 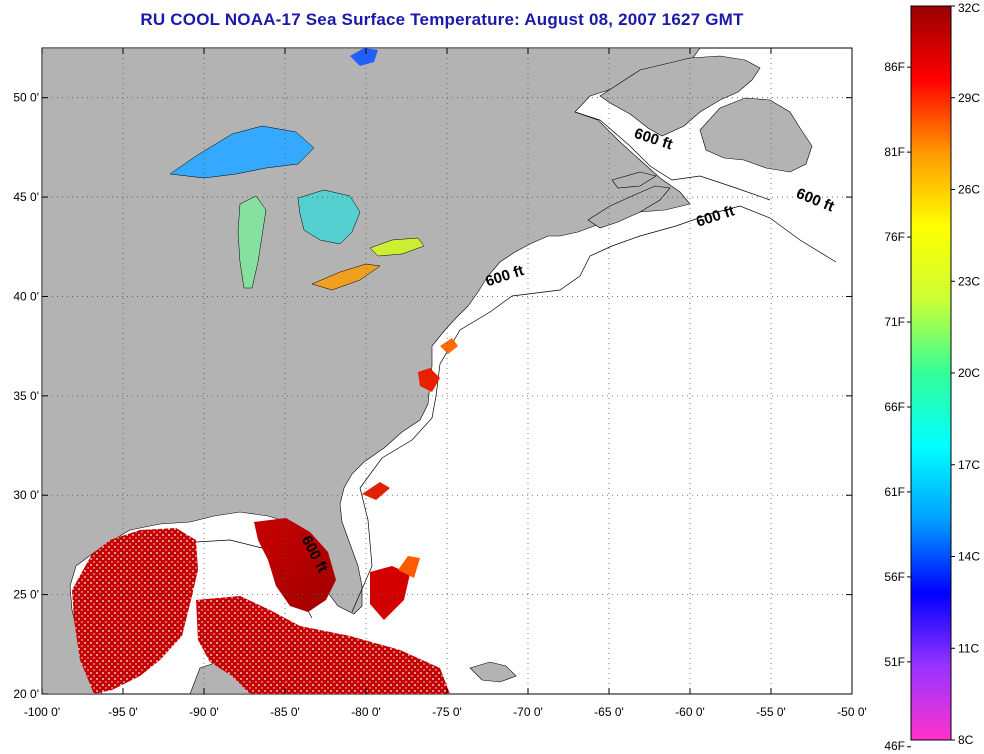 What do you see at coordinates (26, 694) in the screenshot?
I see `y-tick-label: 20 0'` at bounding box center [26, 694].